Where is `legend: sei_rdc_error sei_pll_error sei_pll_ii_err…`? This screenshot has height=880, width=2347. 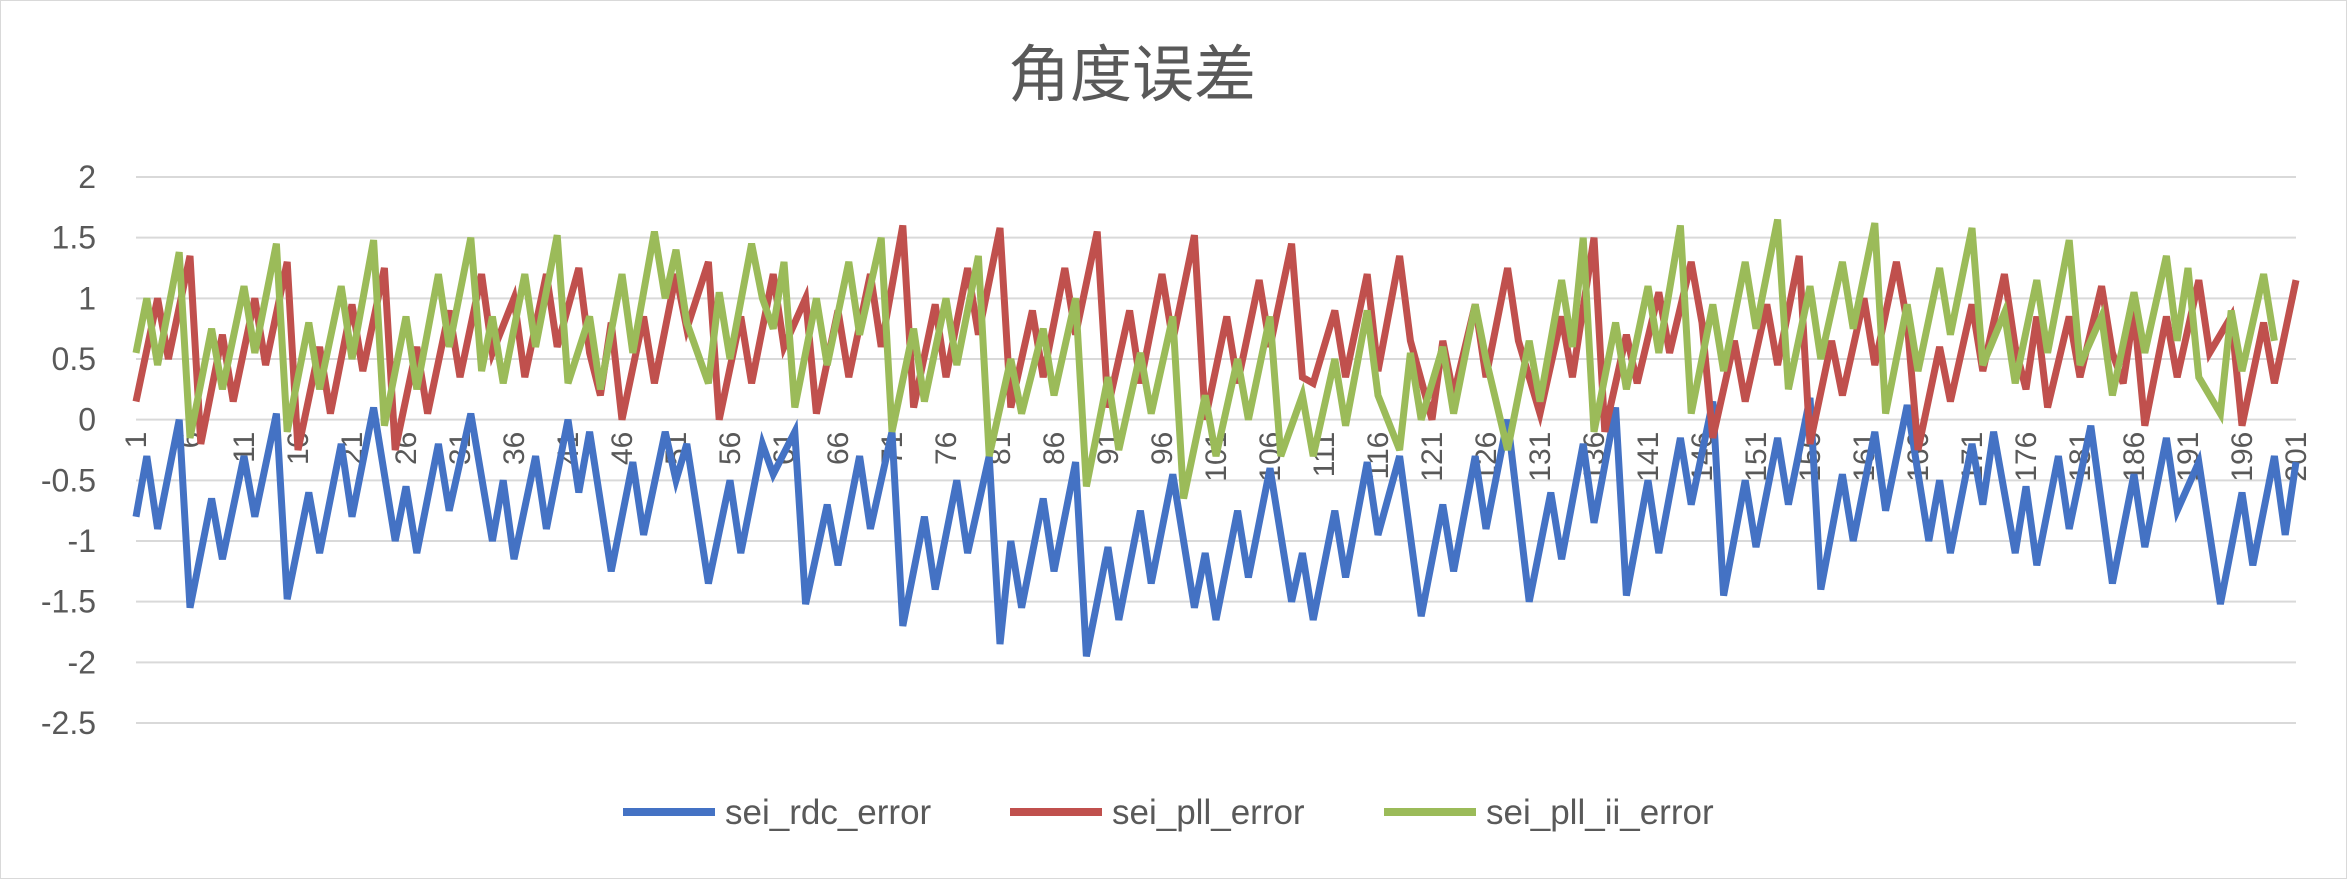 legend: sei_rdc_error sei_pll_error sei_pll_ii_err… is located at coordinates (1168, 812).